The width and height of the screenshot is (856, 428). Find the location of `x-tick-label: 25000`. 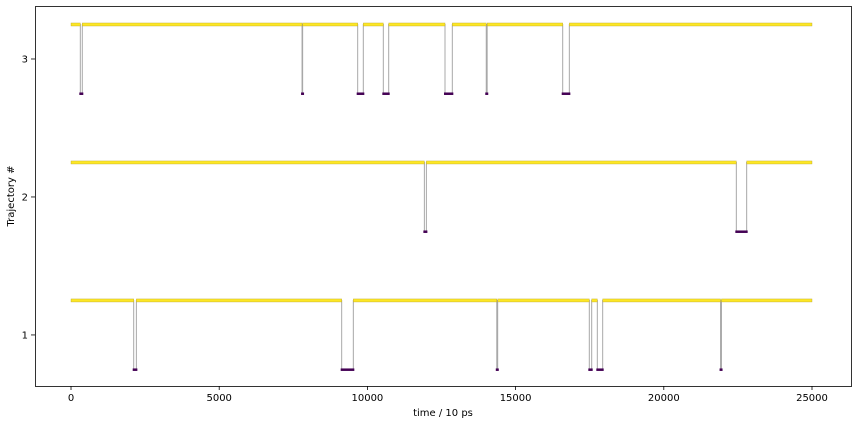

x-tick-label: 25000 is located at coordinates (812, 398).